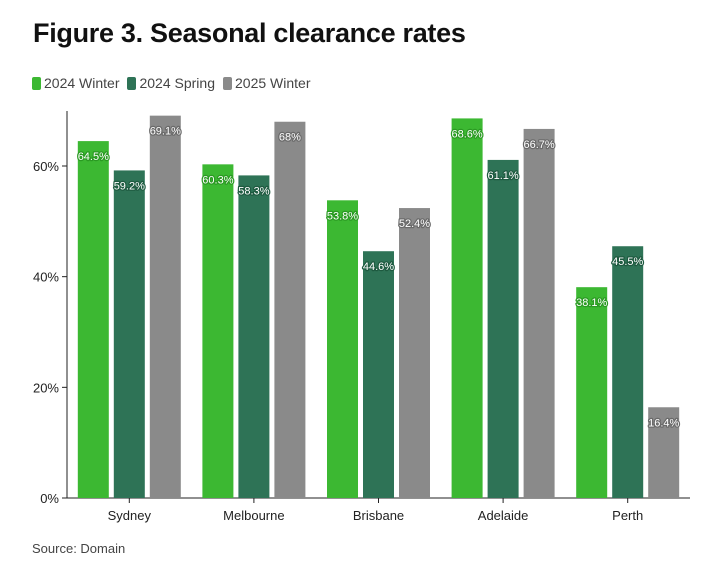 The width and height of the screenshot is (721, 576). I want to click on x-tick-label: Melbourne, so click(253, 515).